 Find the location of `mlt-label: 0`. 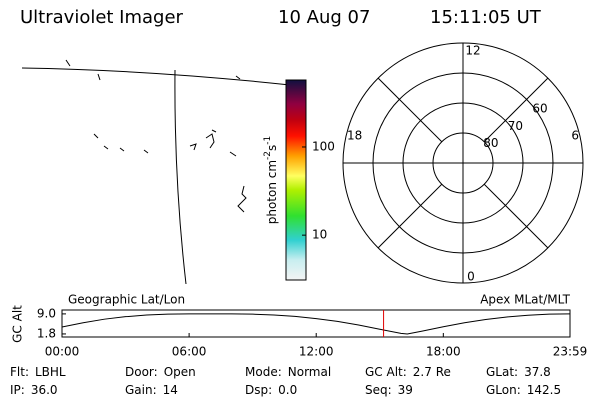

mlt-label: 0 is located at coordinates (471, 277).